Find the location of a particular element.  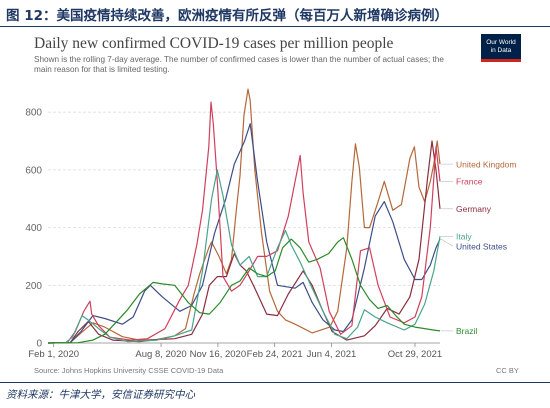

x-tick-label: Jun 4, 2021 is located at coordinates (332, 354).